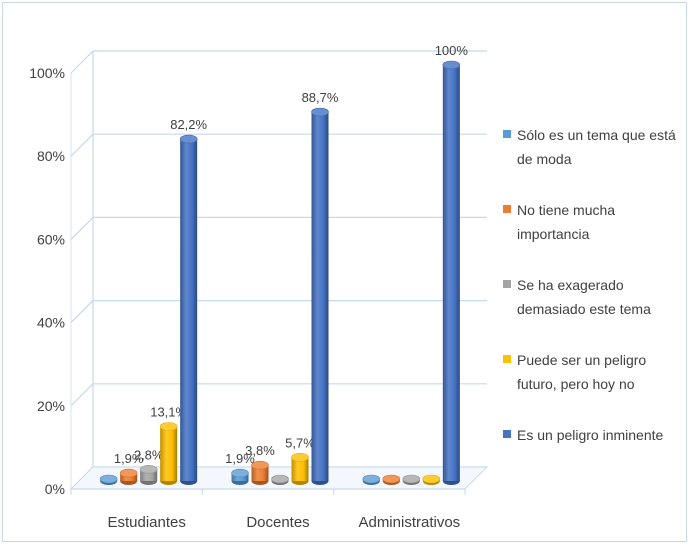 This screenshot has width=691, height=546. I want to click on data-label: 5,7%, so click(300, 442).